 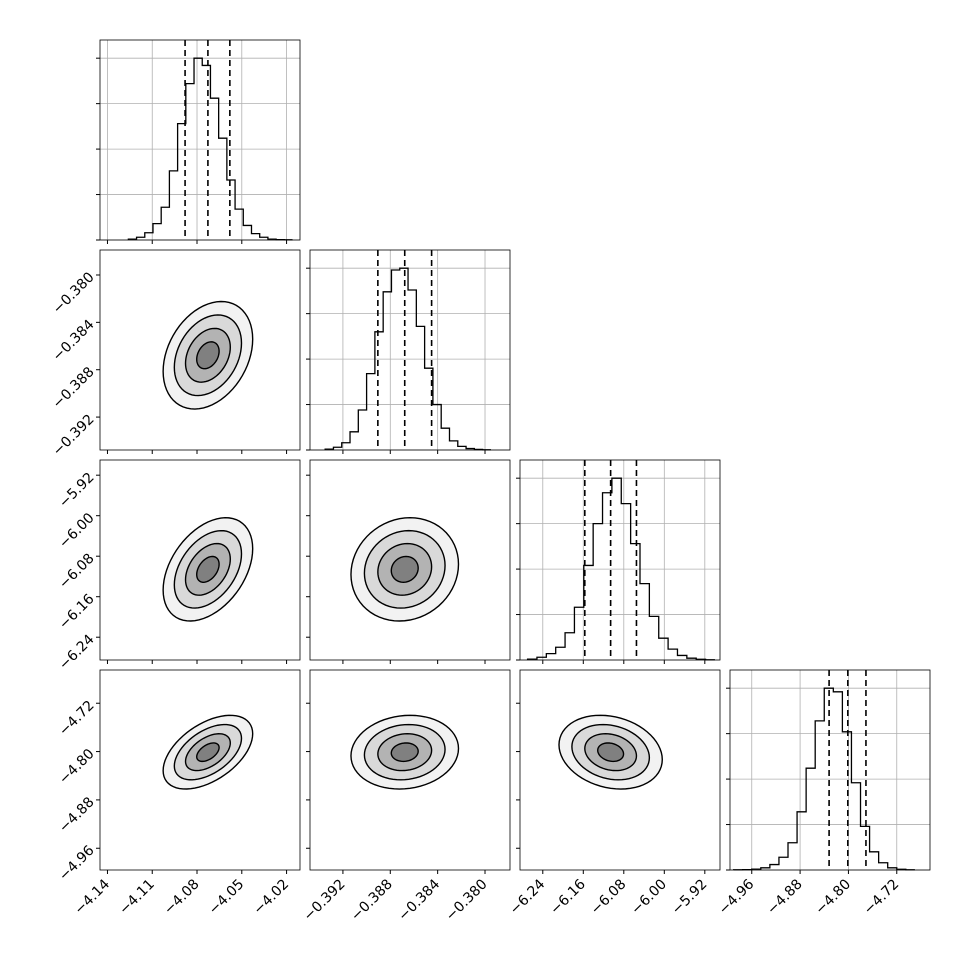 I want to click on x-tick-label: −4.08, so click(x=182, y=897).